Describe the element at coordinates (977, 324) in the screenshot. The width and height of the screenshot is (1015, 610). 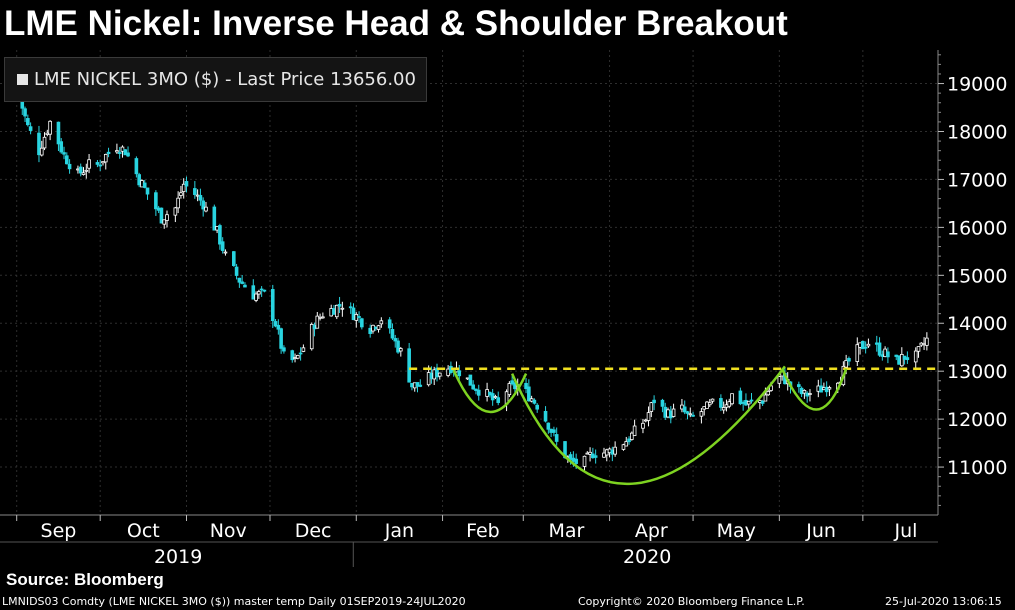
I see `y-tick-label: 14000` at that location.